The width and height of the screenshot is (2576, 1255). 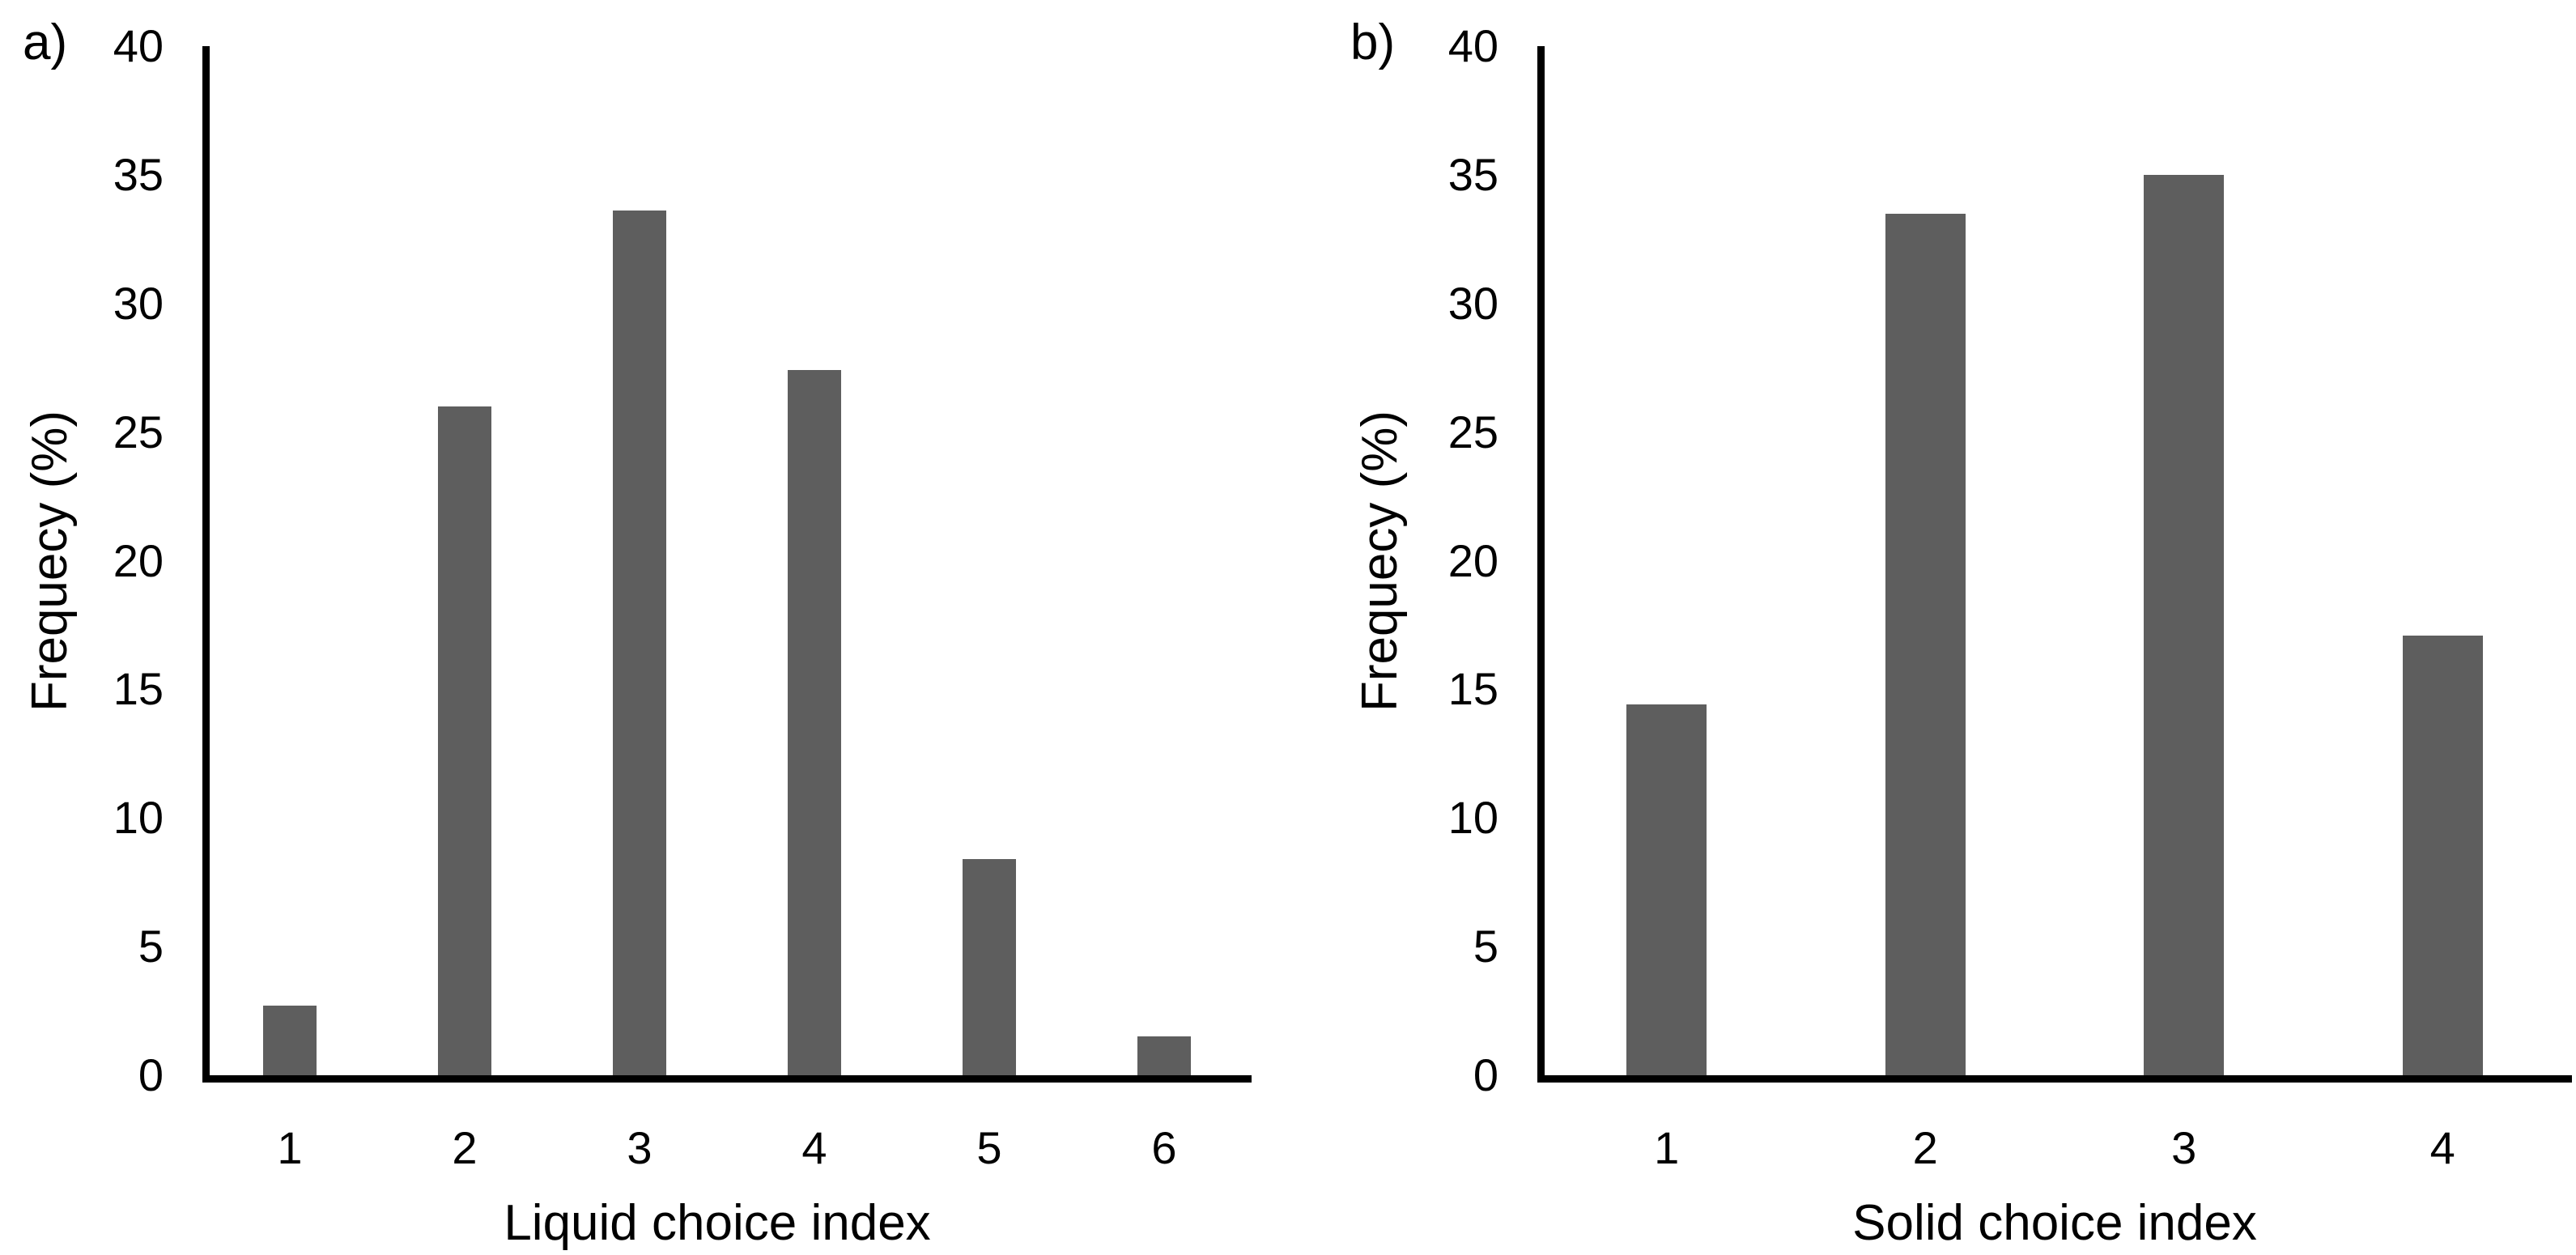 I want to click on panel-a-letter: a), so click(x=45, y=42).